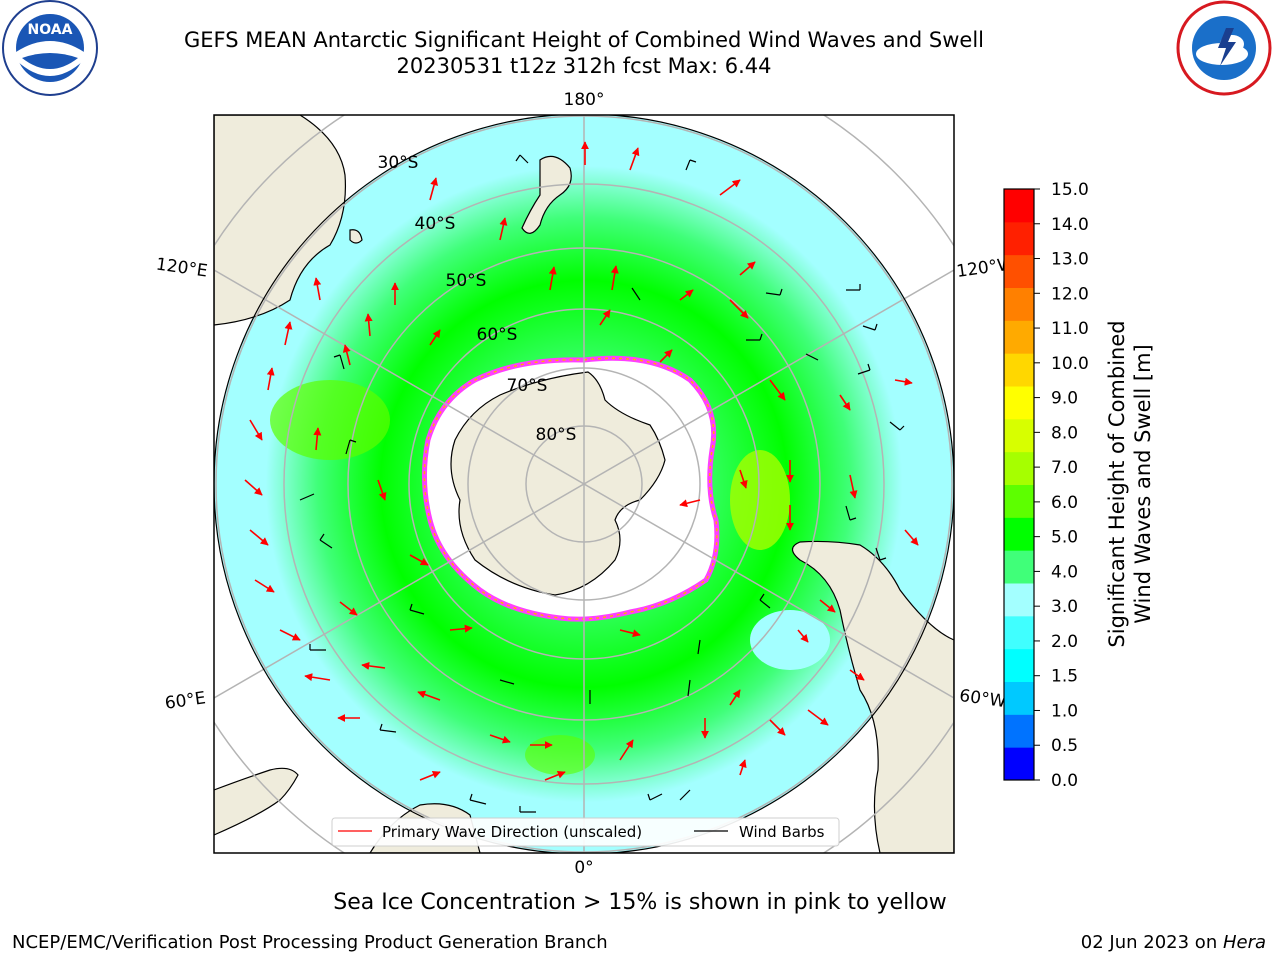 Image resolution: width=1280 pixels, height=960 pixels. What do you see at coordinates (182, 268) in the screenshot?
I see `lon-label-120e: 120°E` at bounding box center [182, 268].